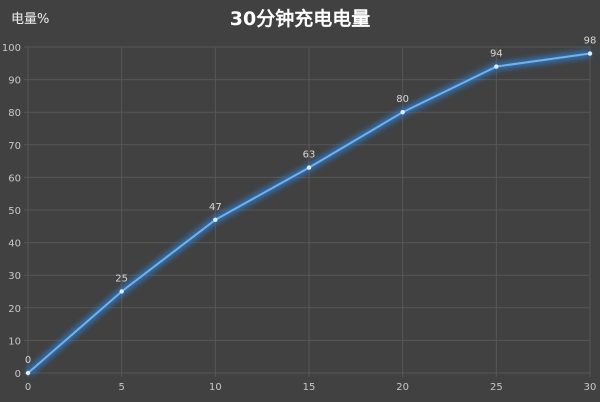  I want to click on x-tick-label: 10, so click(215, 387).